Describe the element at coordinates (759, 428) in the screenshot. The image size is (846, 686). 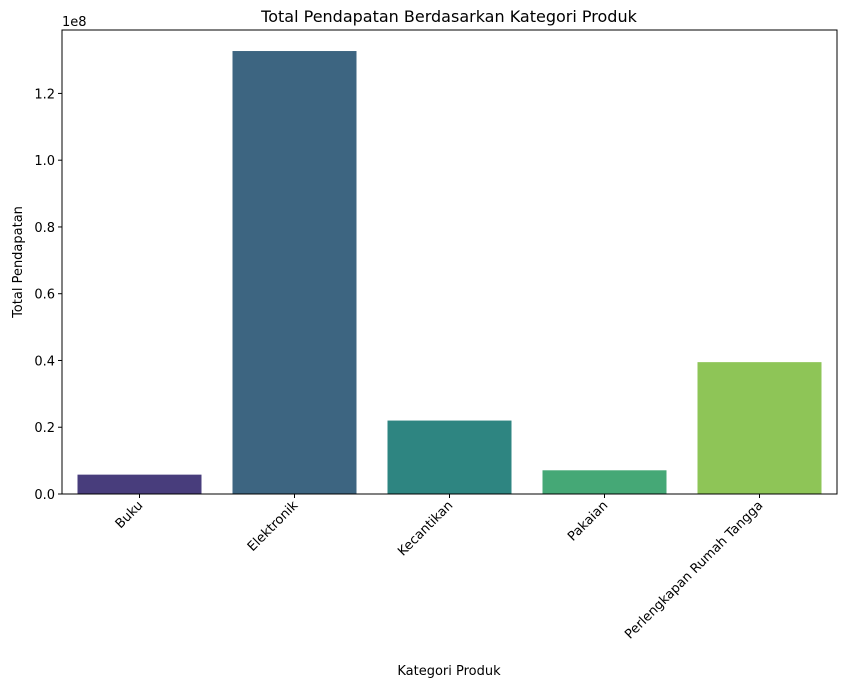
I see `bar-perlengkapan-rumah-tangga` at that location.